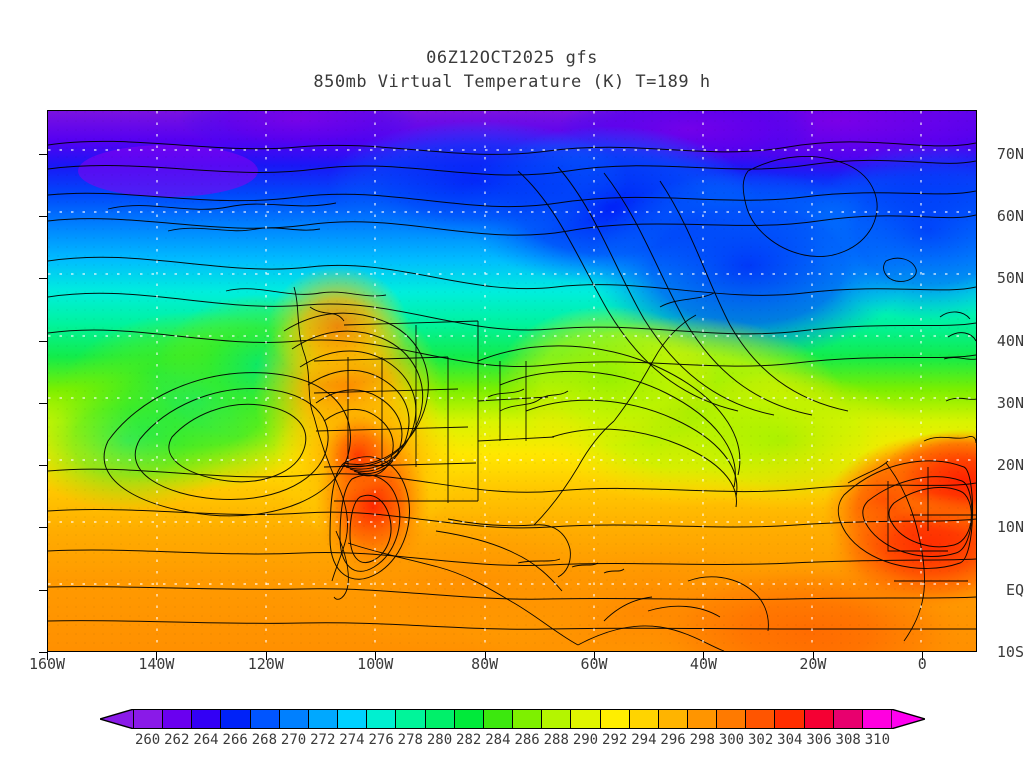 This screenshot has width=1024, height=768. What do you see at coordinates (703, 664) in the screenshot?
I see `x-axis-label: 40W` at bounding box center [703, 664].